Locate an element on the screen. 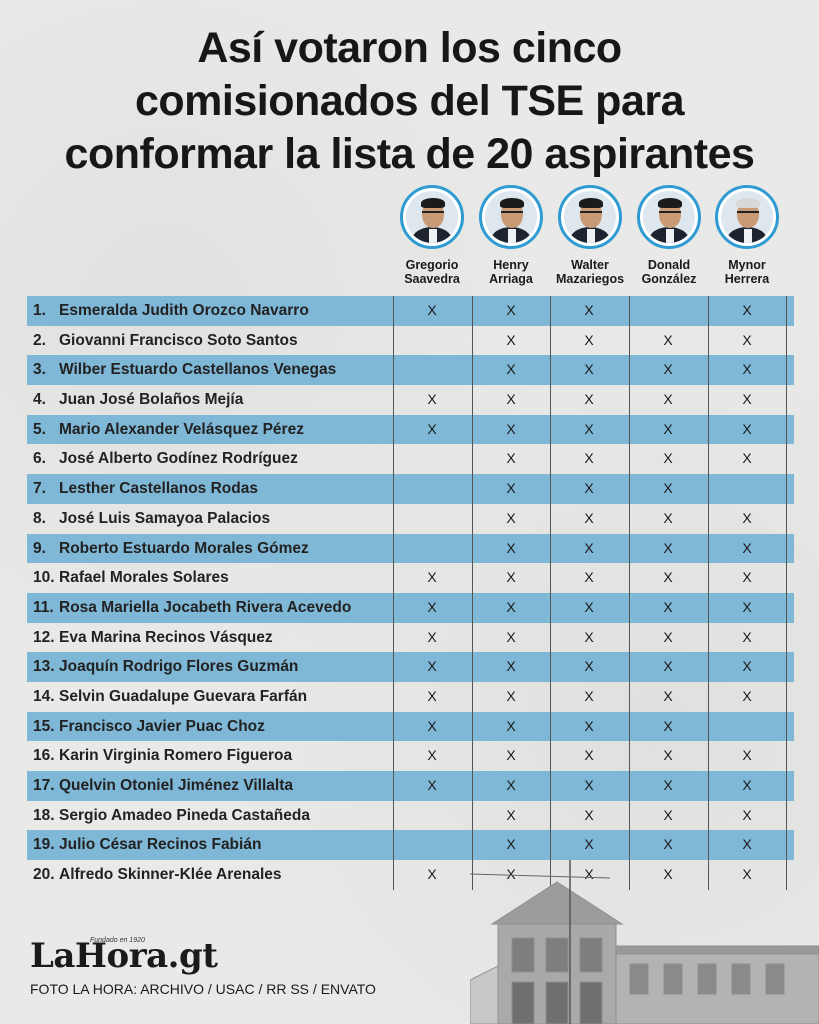  commissioner-name: Donald González is located at coordinates (669, 272).